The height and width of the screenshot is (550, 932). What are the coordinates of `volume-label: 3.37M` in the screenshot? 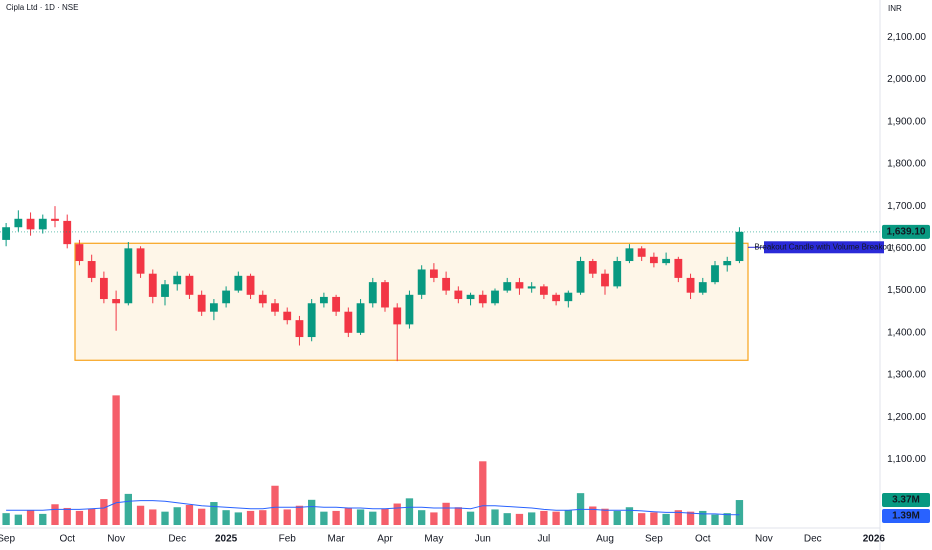 It's located at (906, 500).